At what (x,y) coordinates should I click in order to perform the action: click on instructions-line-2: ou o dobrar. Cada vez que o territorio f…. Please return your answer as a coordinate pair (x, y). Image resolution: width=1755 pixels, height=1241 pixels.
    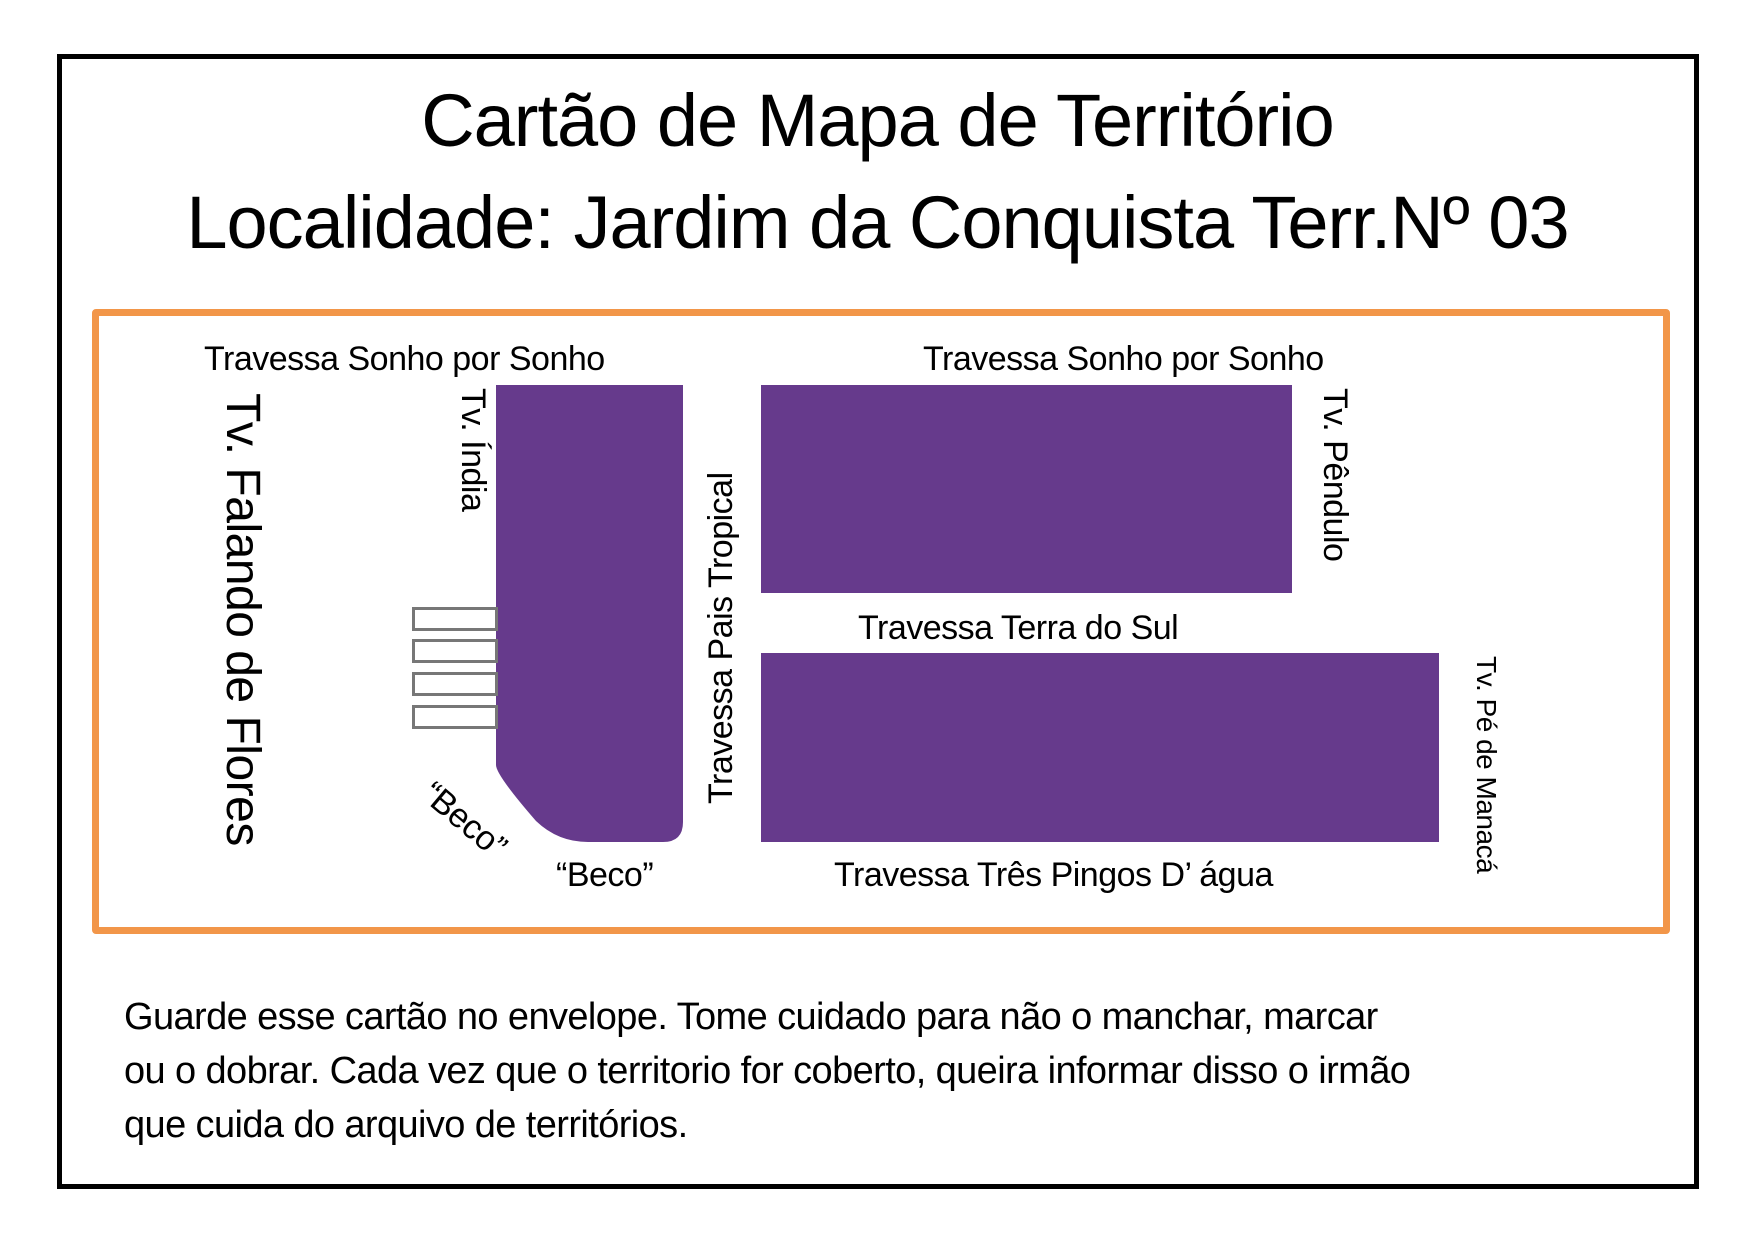
    Looking at the image, I should click on (767, 1071).